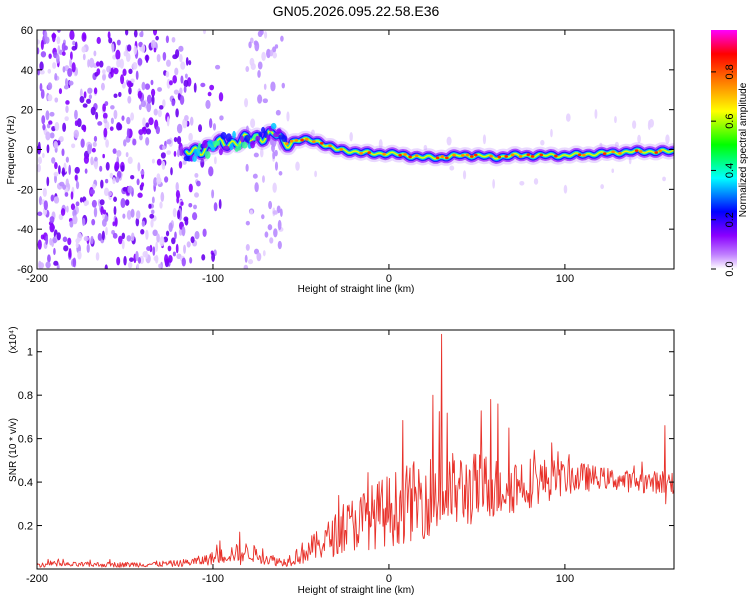  Describe the element at coordinates (426, 144) in the screenshot. I see `spectrogram-ridge-layer` at that location.